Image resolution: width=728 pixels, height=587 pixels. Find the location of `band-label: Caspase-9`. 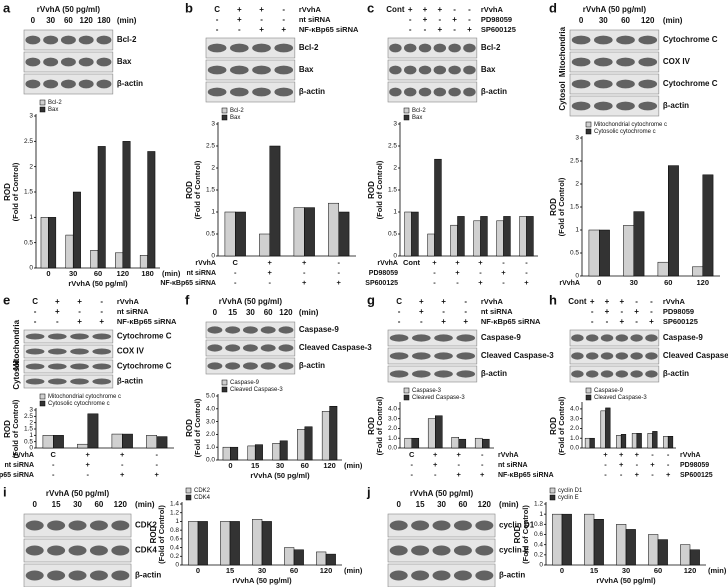

band-label: Caspase-9 is located at coordinates (319, 329).